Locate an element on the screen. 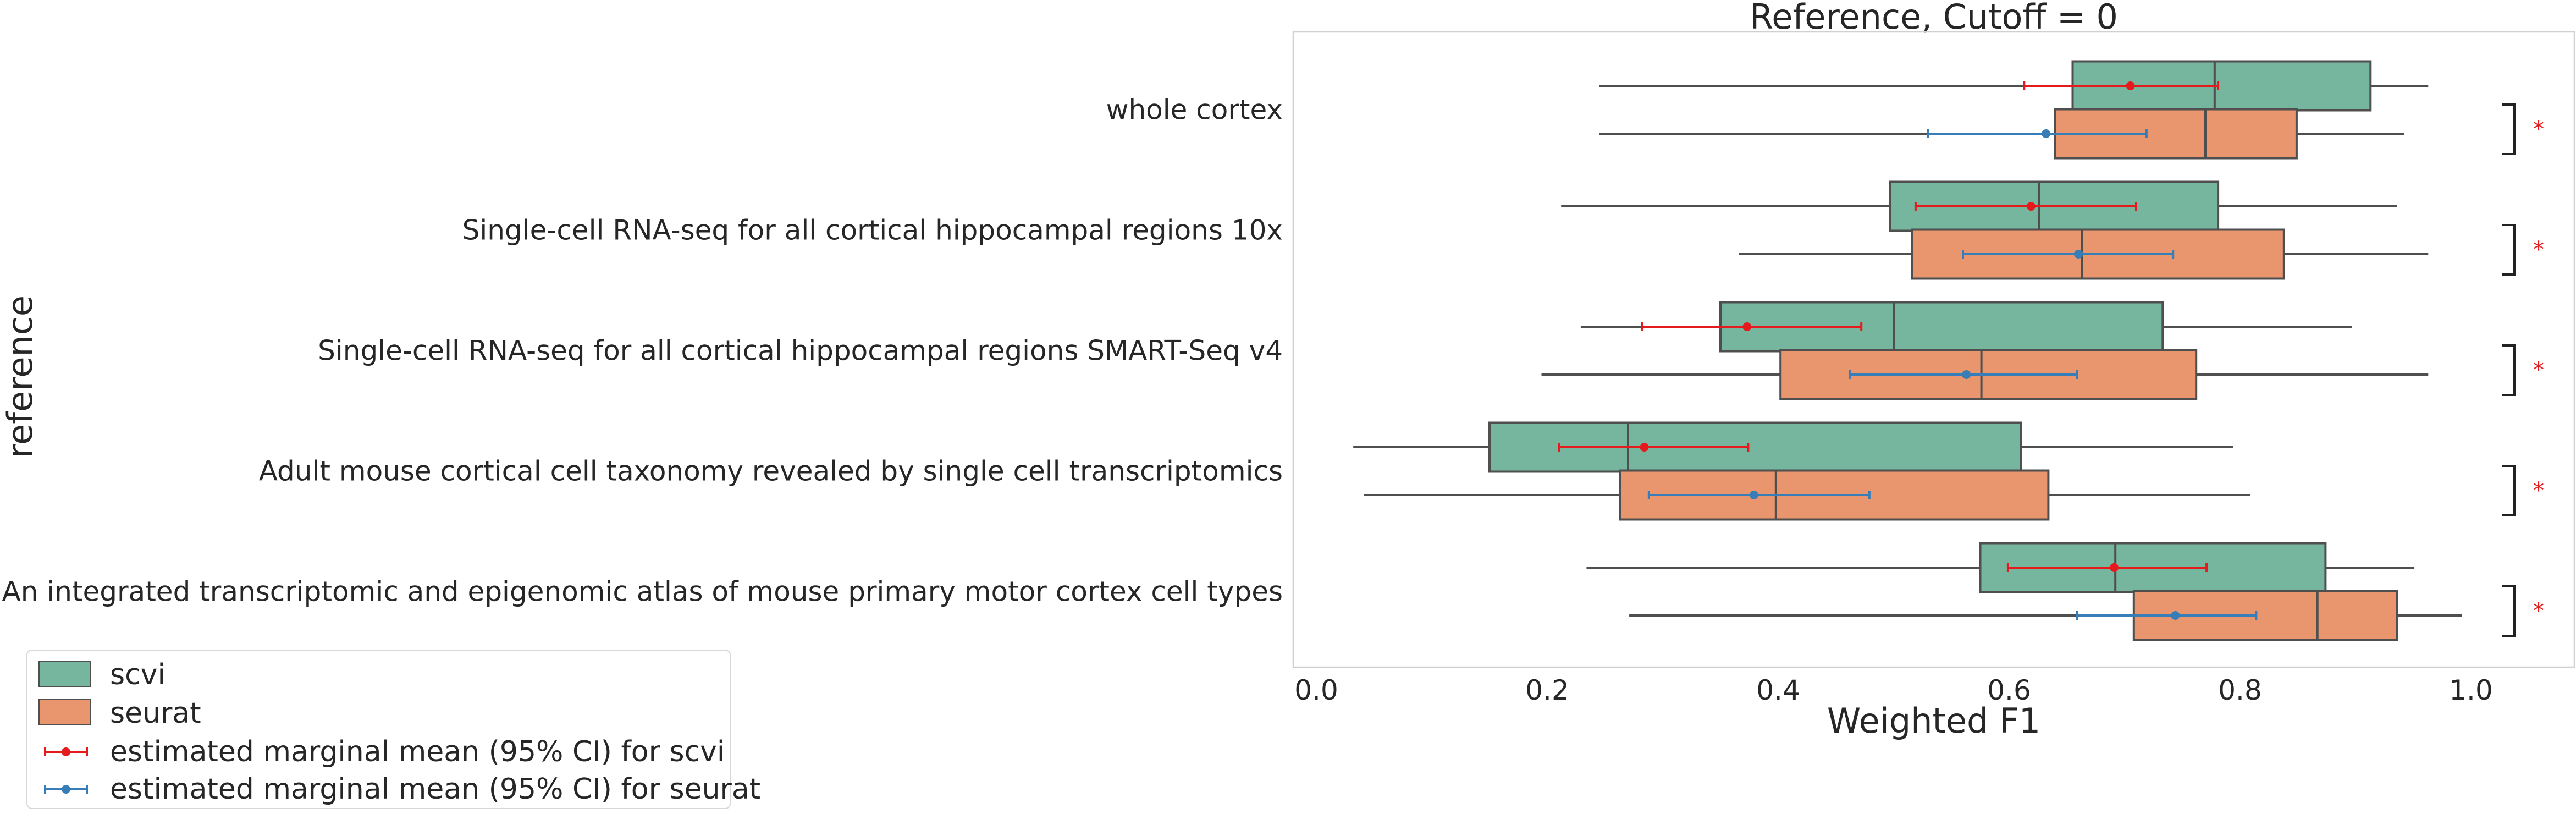 The image size is (2576, 819). legend-label-scvi: scvi is located at coordinates (138, 674).